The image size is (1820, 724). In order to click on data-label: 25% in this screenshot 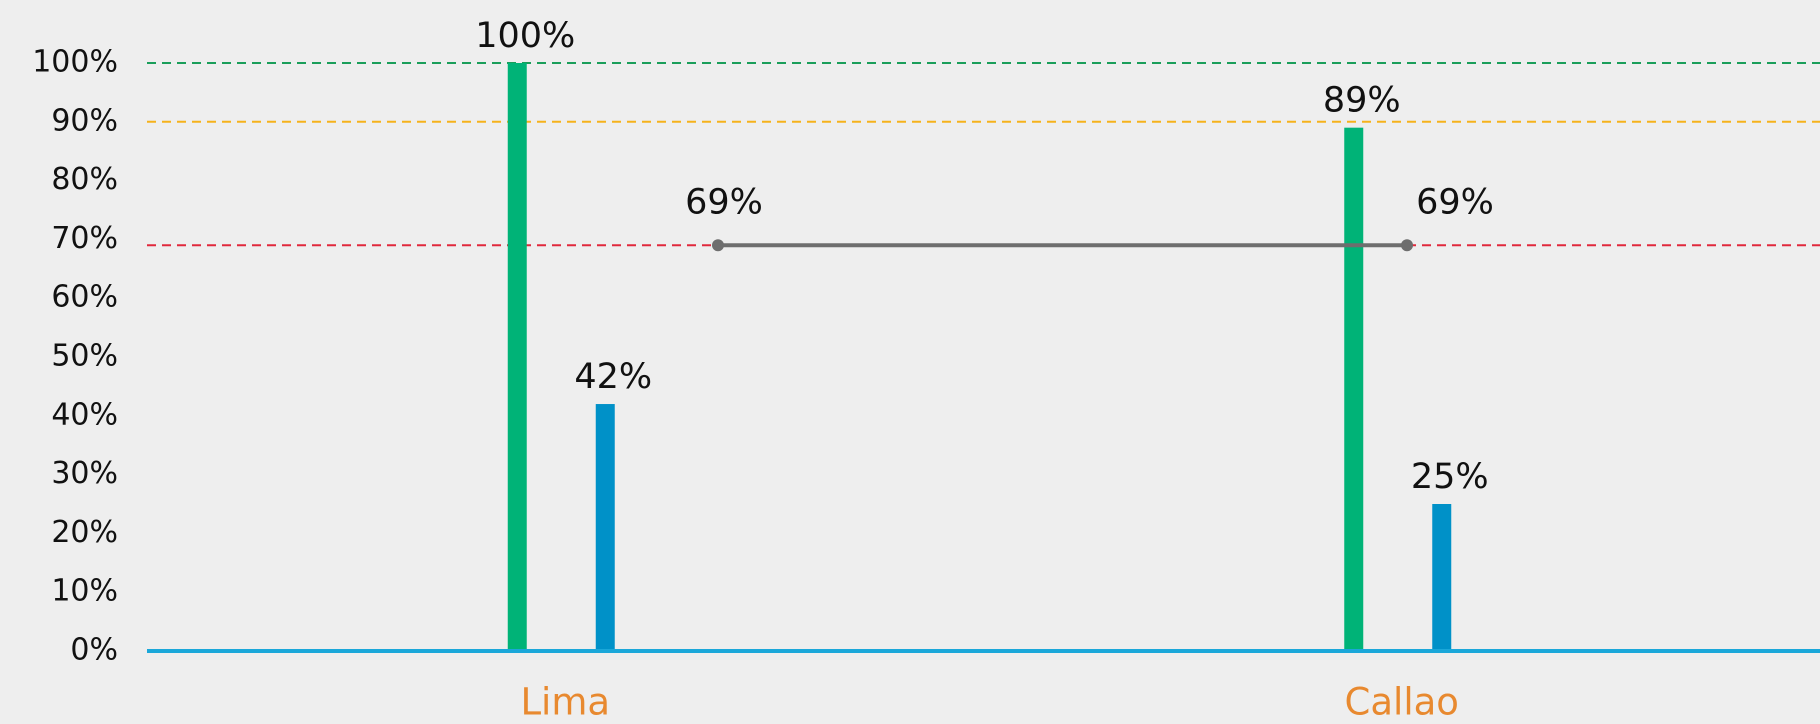, I will do `click(1450, 477)`.